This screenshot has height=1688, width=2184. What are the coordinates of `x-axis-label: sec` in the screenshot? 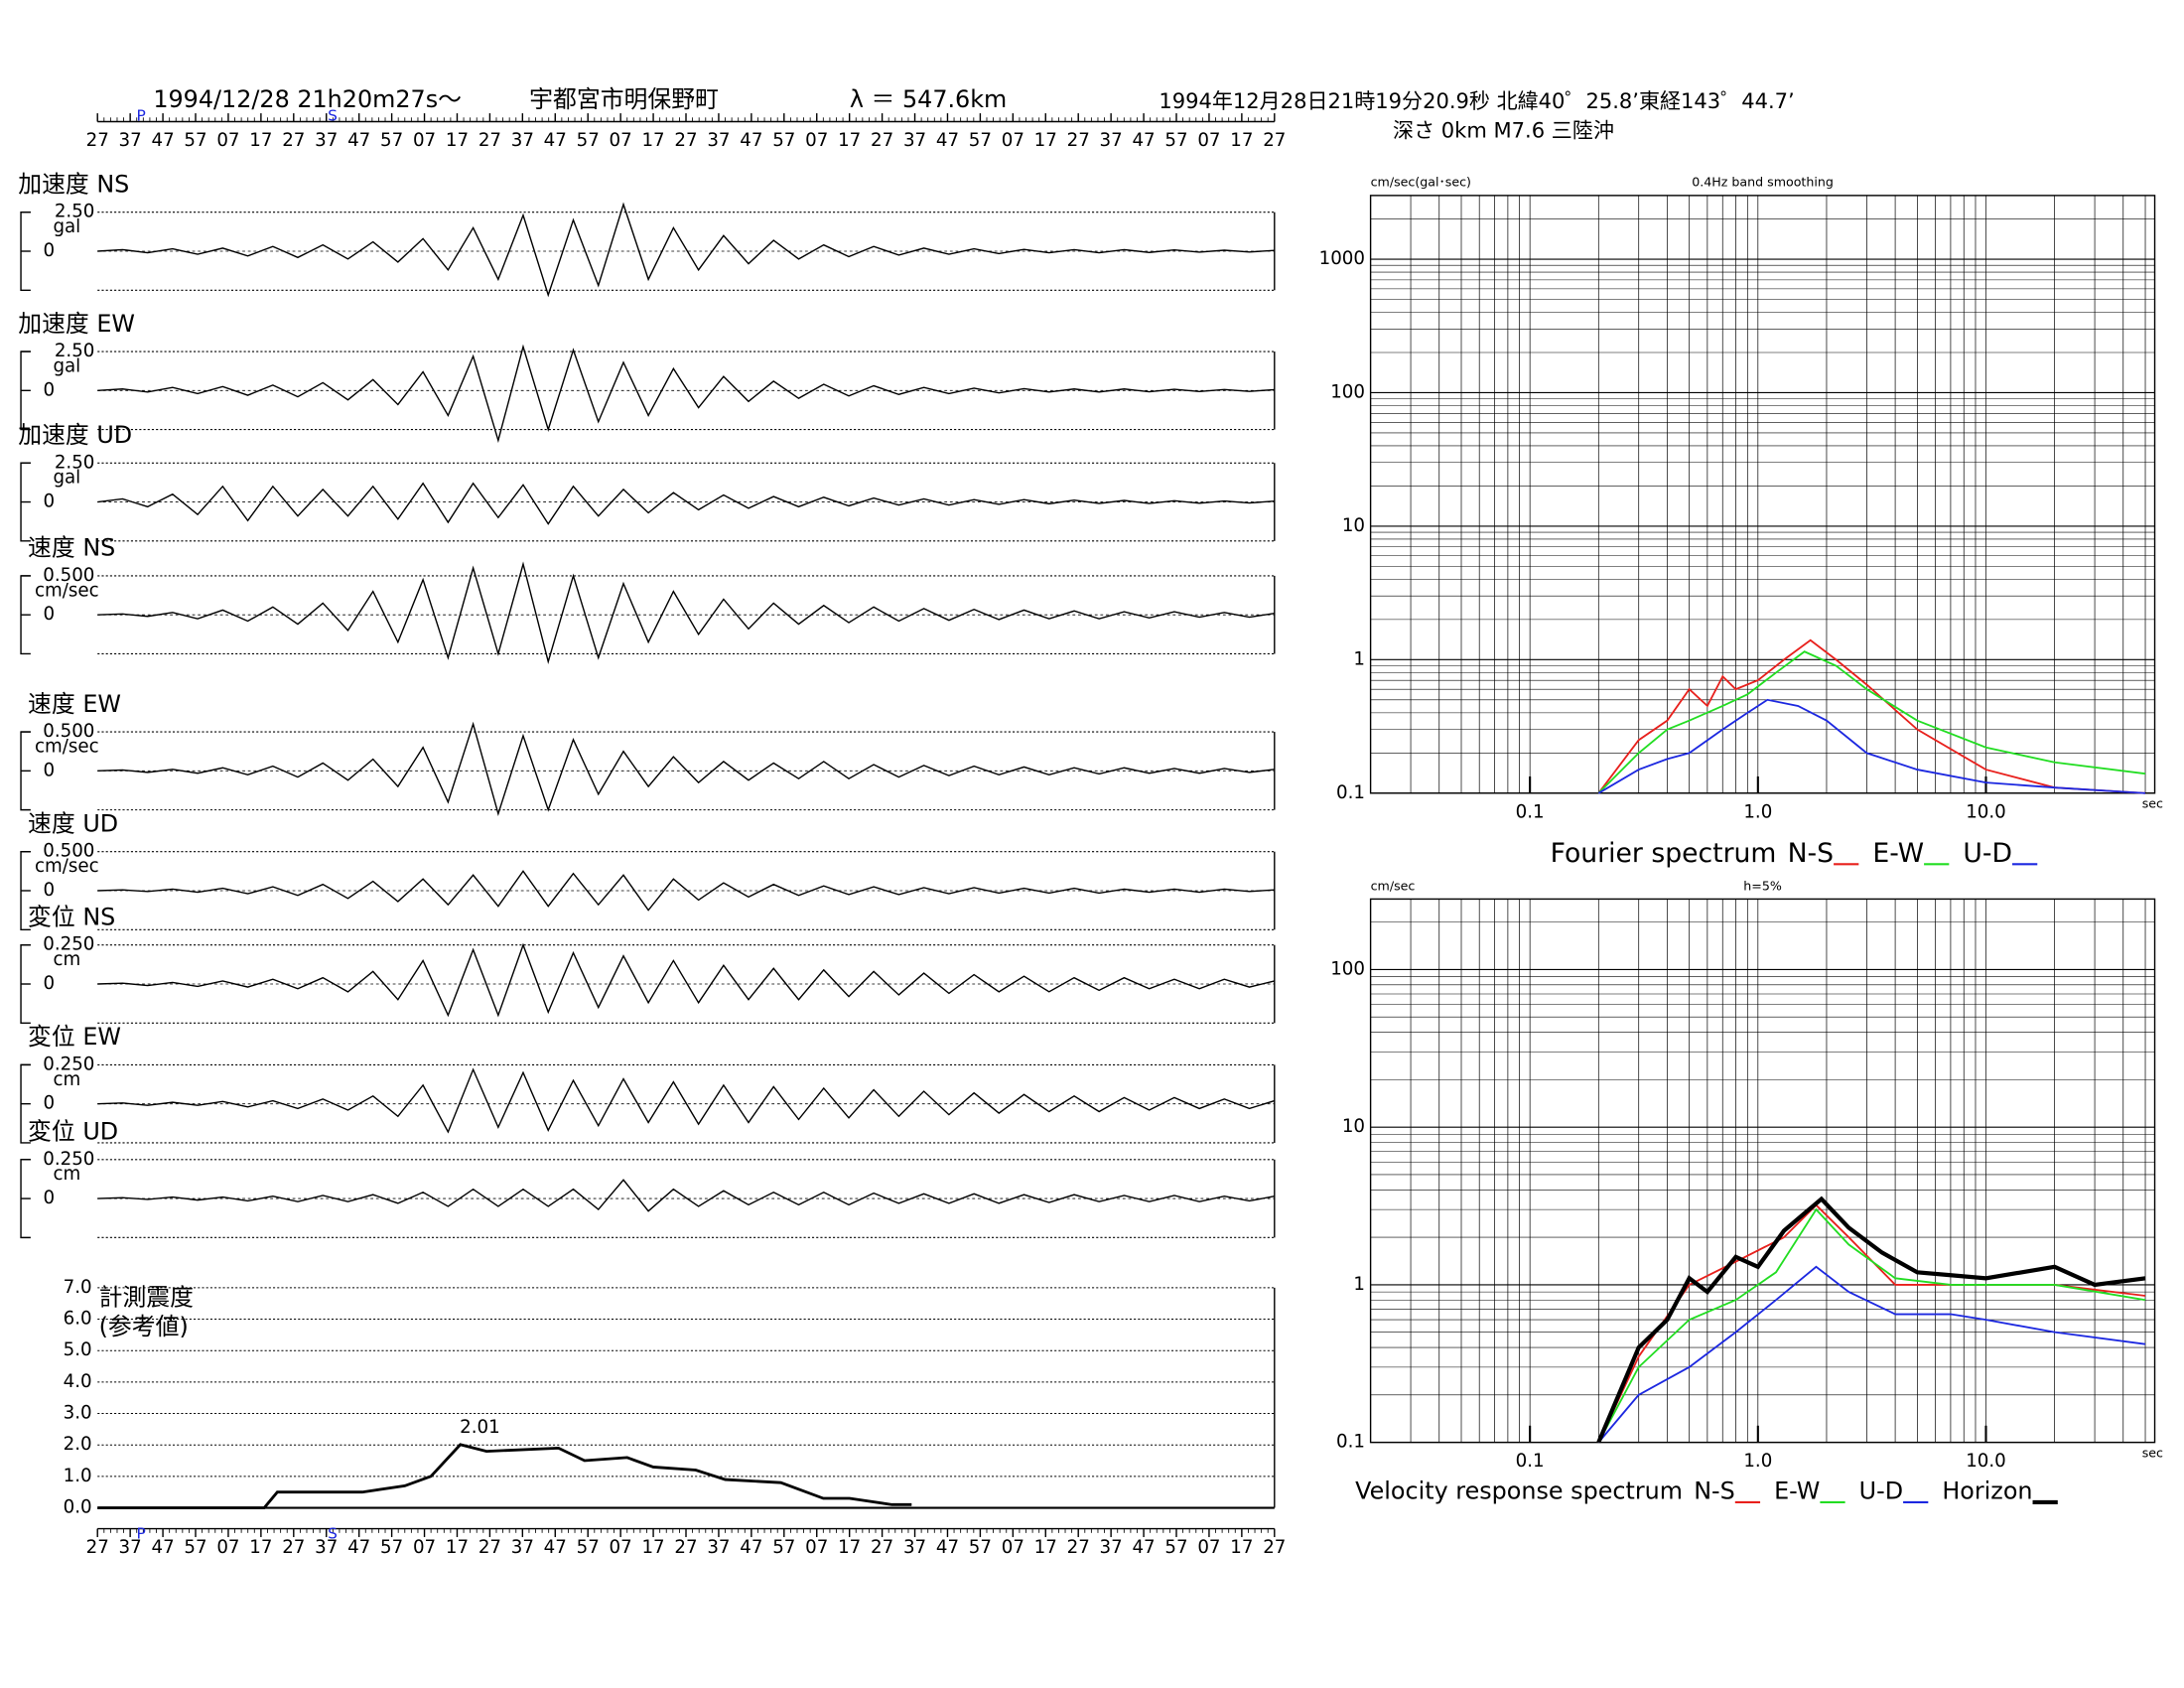 It's located at (2152, 1452).